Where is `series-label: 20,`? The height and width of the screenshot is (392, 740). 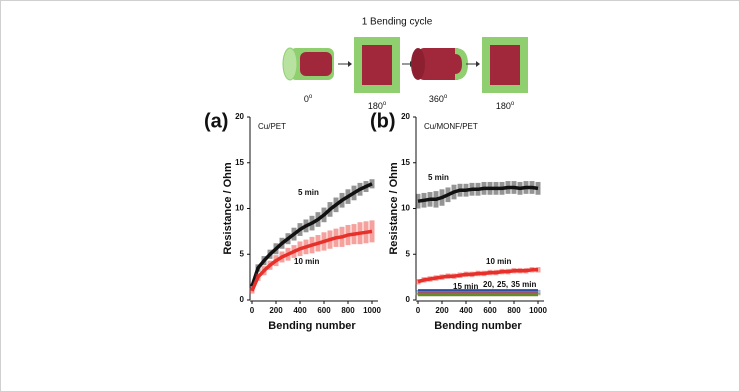 series-label: 20, is located at coordinates (488, 284).